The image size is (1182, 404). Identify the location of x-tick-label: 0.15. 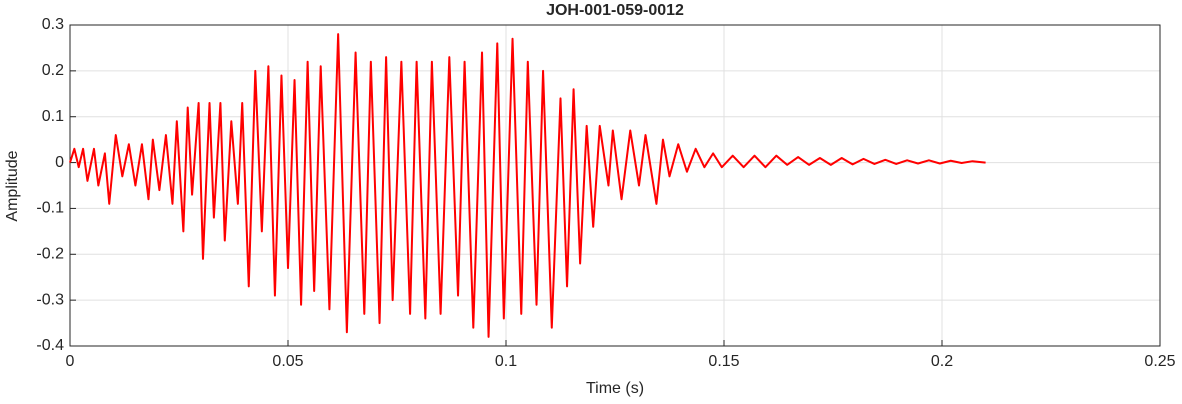
(723, 361).